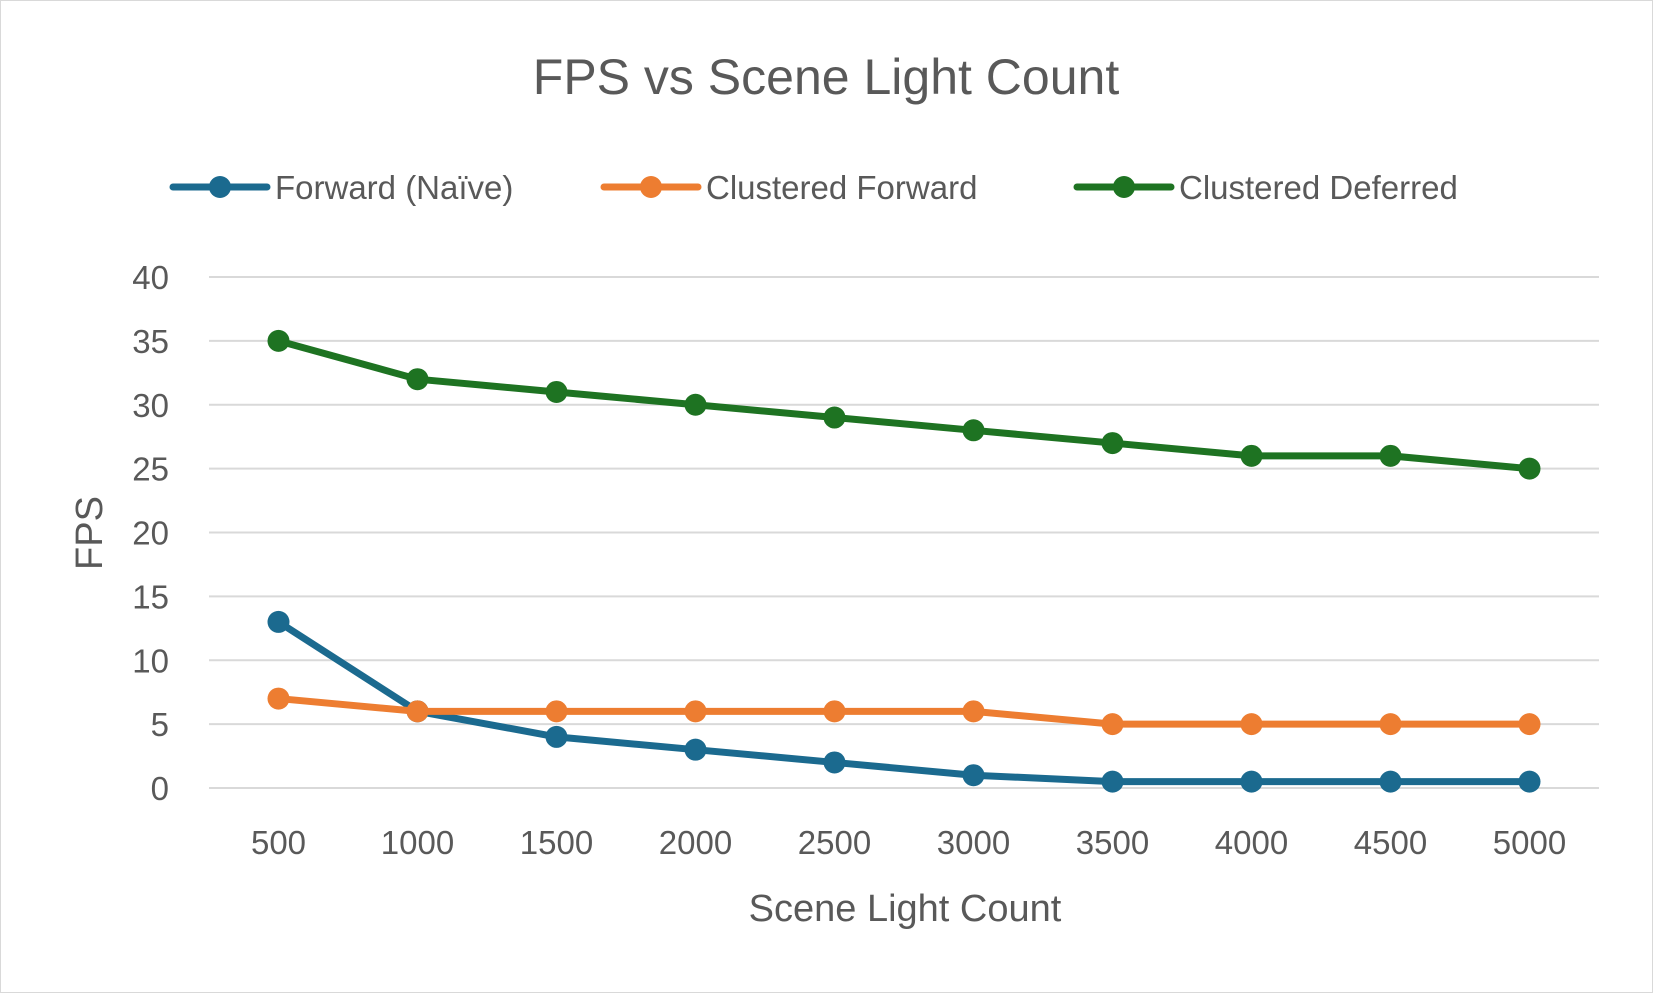  Describe the element at coordinates (556, 842) in the screenshot. I see `x-tick-label: 1500` at that location.